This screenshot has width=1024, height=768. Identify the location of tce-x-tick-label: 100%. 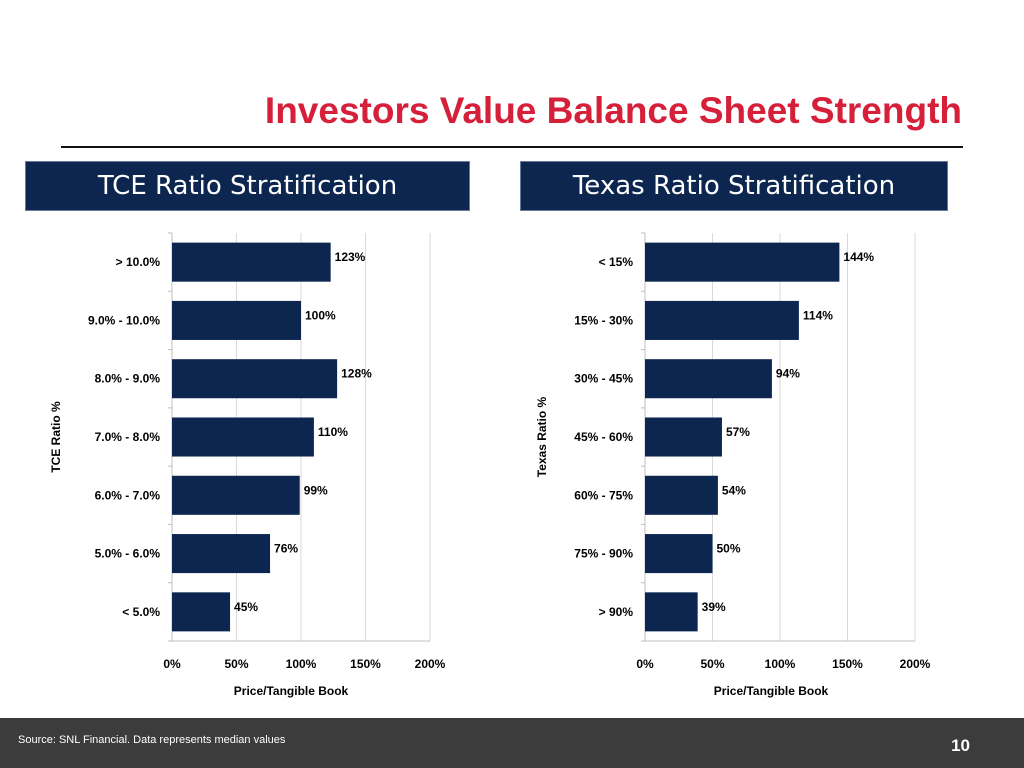
(301, 664).